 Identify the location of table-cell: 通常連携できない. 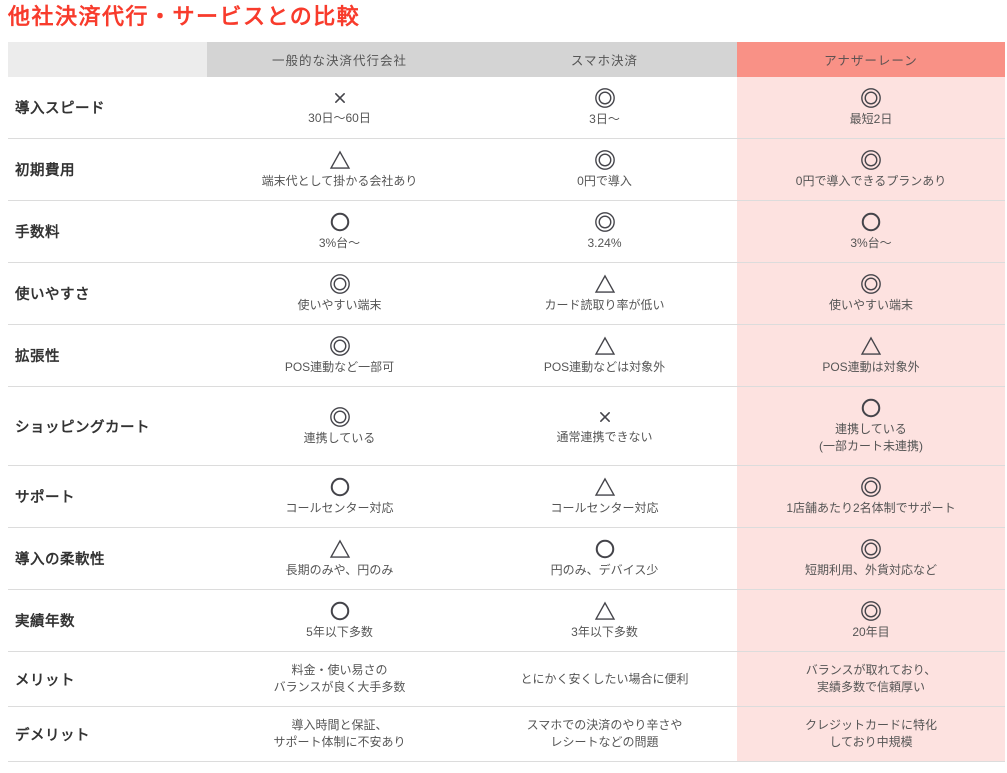
(604, 426).